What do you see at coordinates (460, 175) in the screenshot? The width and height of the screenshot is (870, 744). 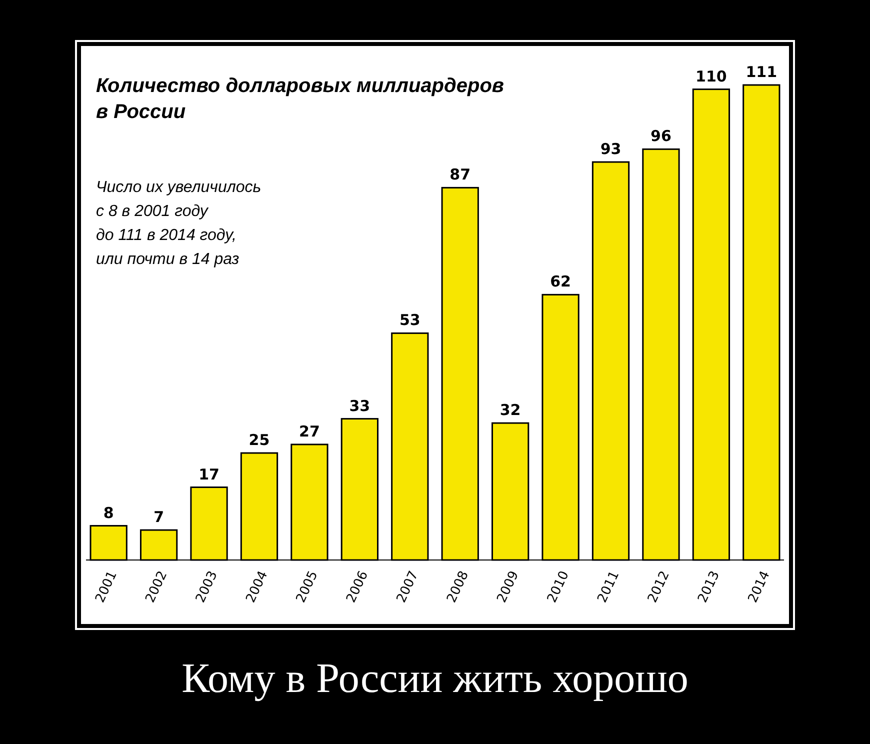 I see `data-label: 87` at bounding box center [460, 175].